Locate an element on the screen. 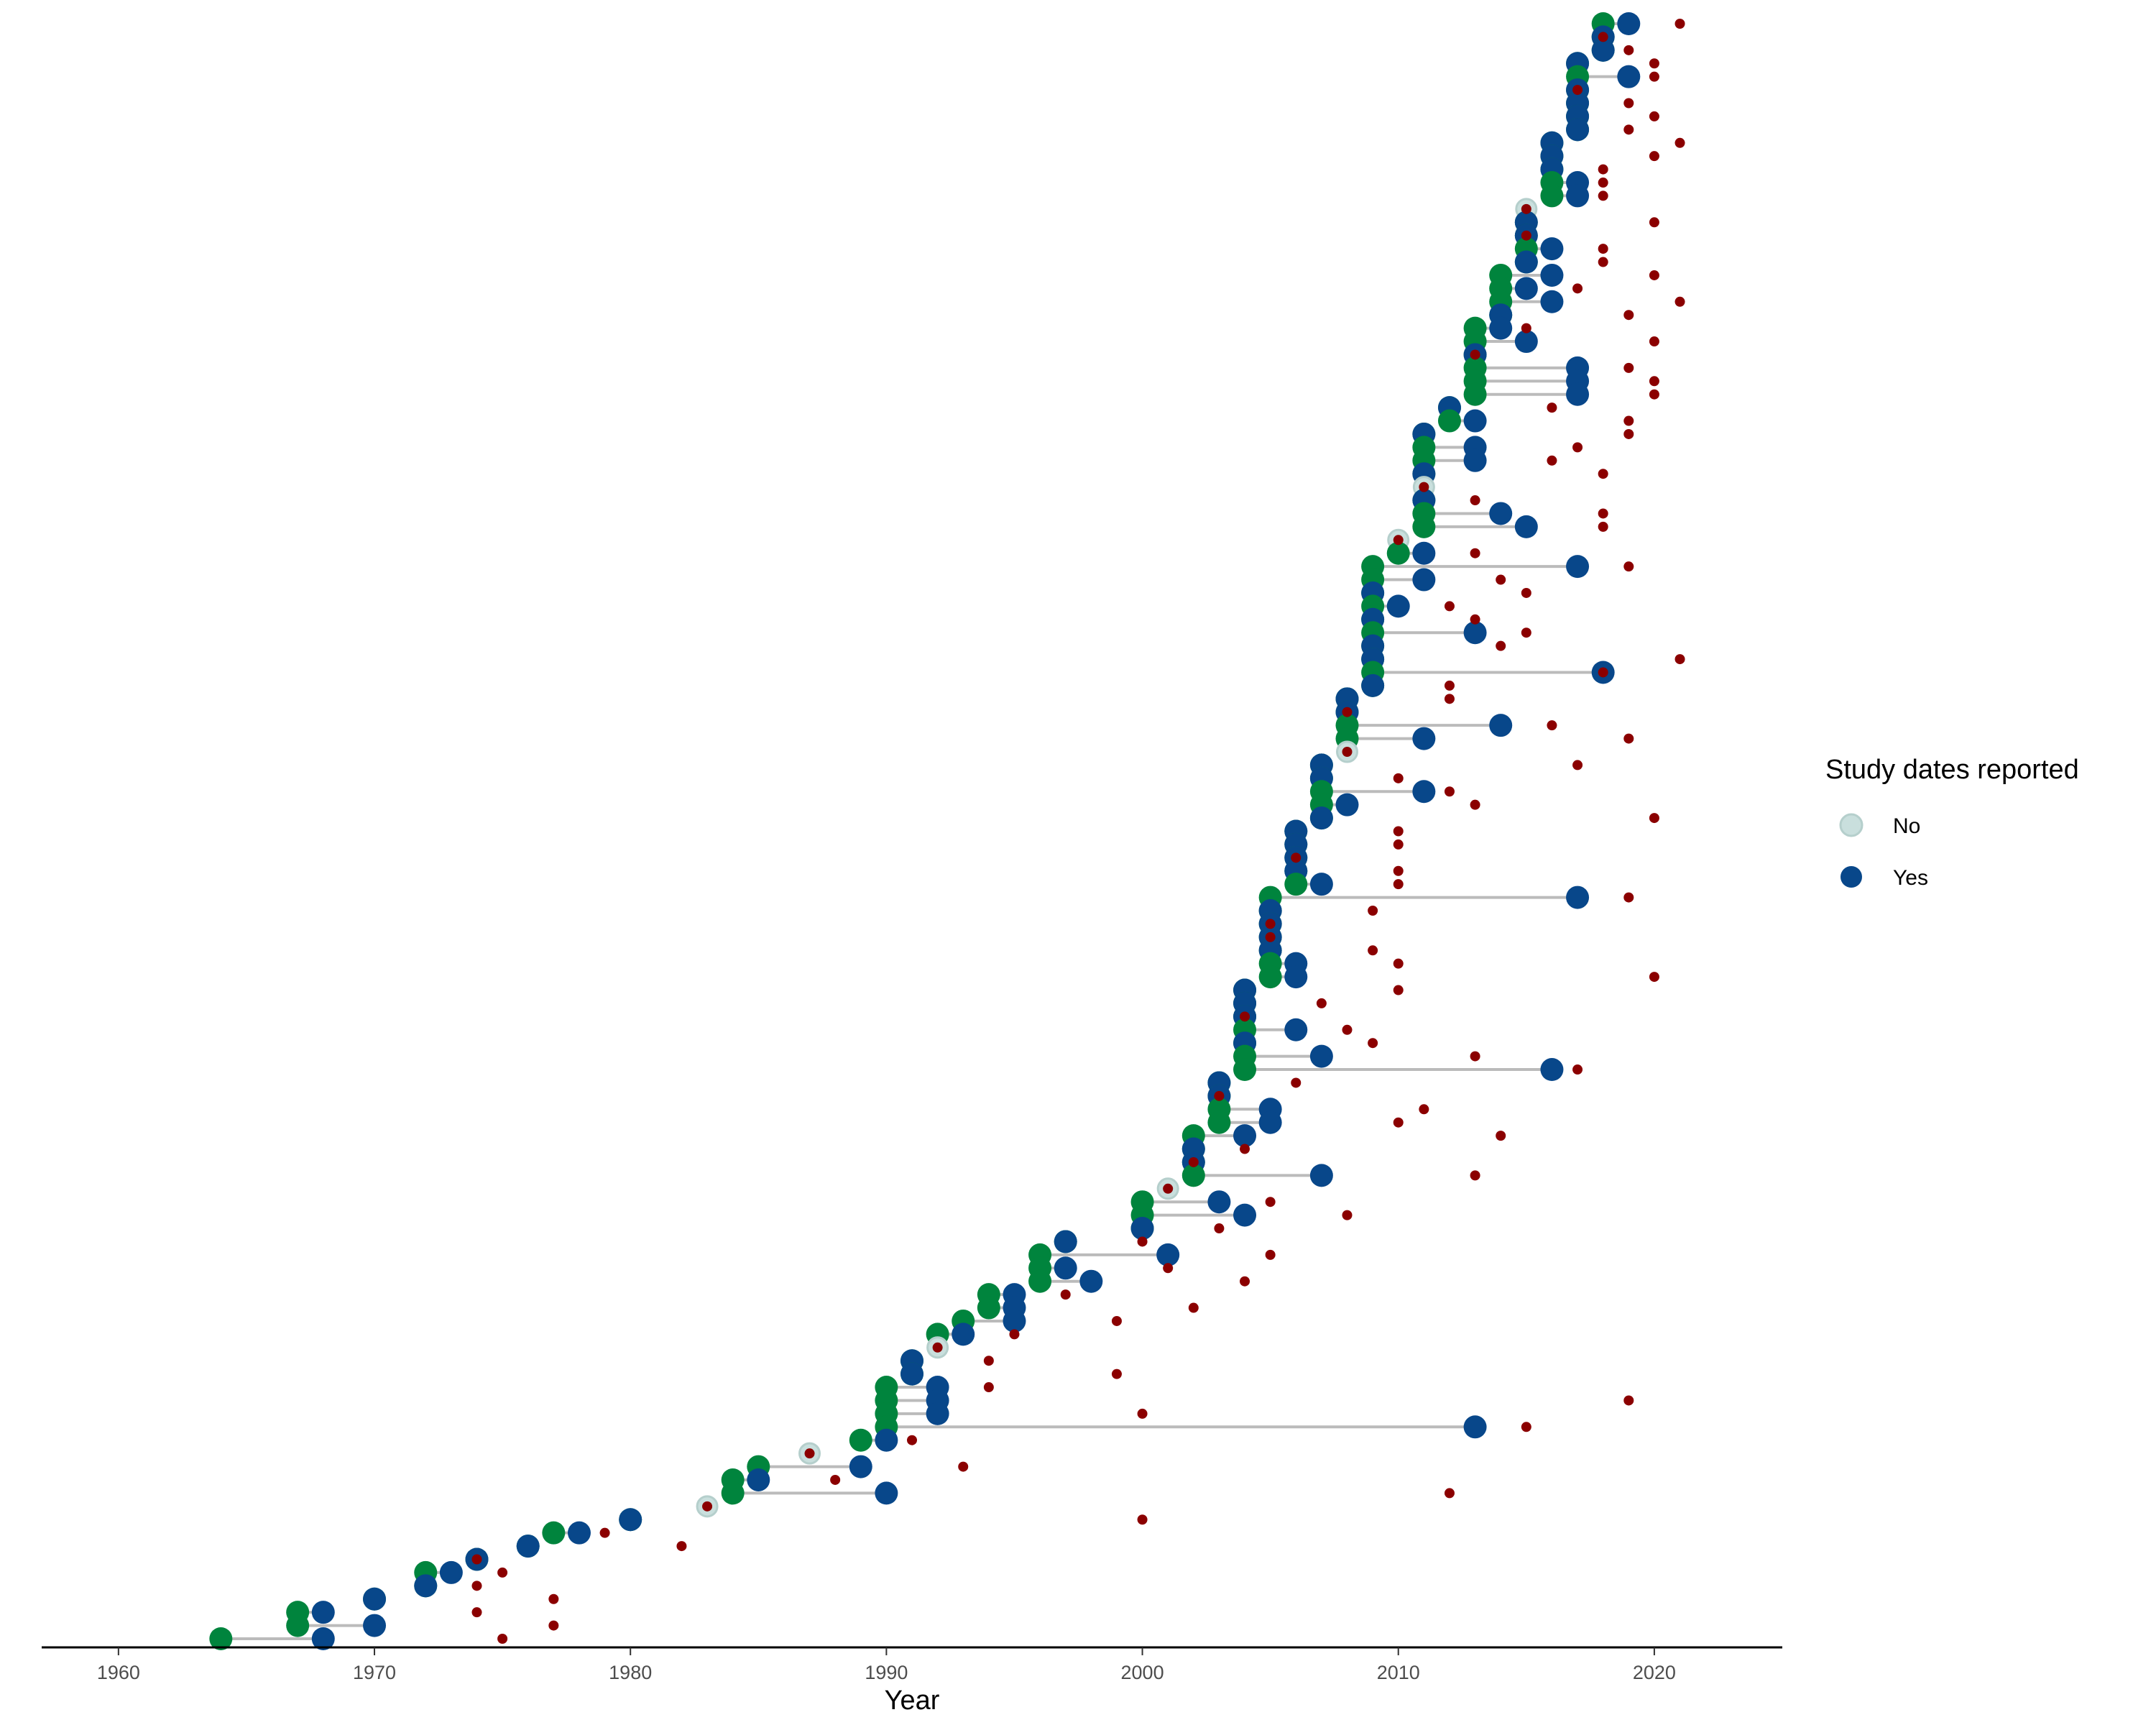 Image resolution: width=2156 pixels, height=1725 pixels. legend-key-yes is located at coordinates (1851, 877).